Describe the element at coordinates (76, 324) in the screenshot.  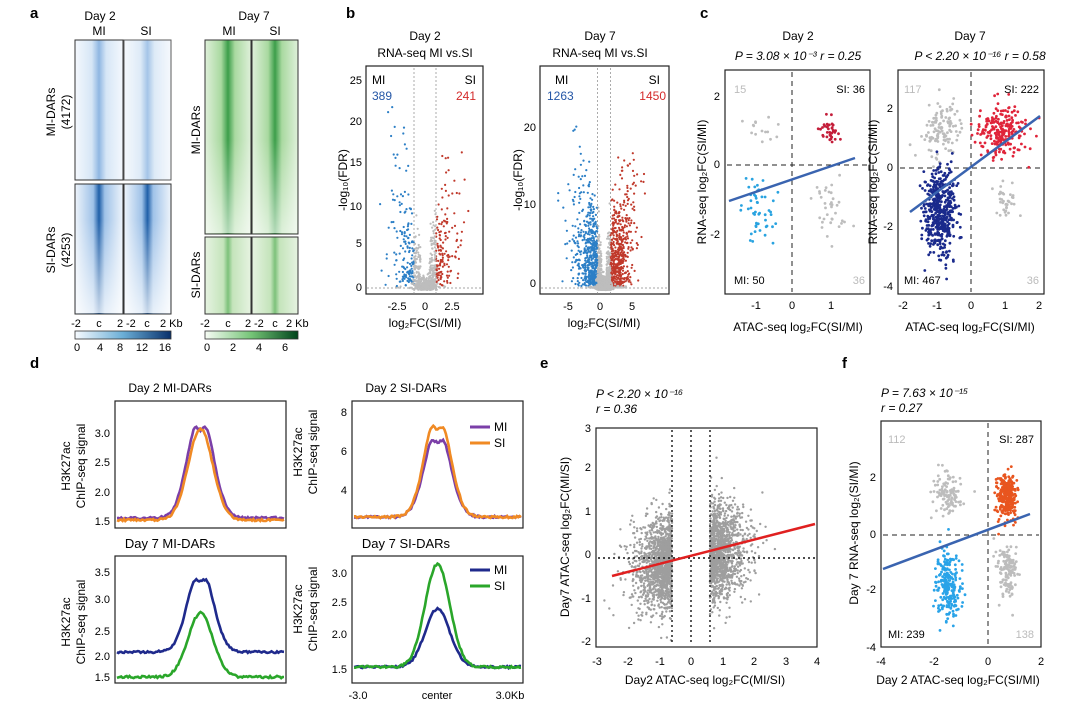
I see `heatmap-tick: -2` at that location.